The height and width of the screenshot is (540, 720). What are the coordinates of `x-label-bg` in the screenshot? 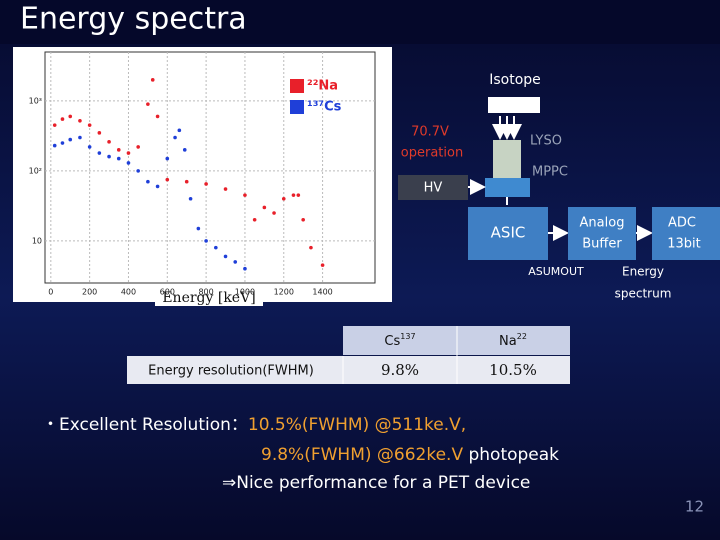 It's located at (209, 297).